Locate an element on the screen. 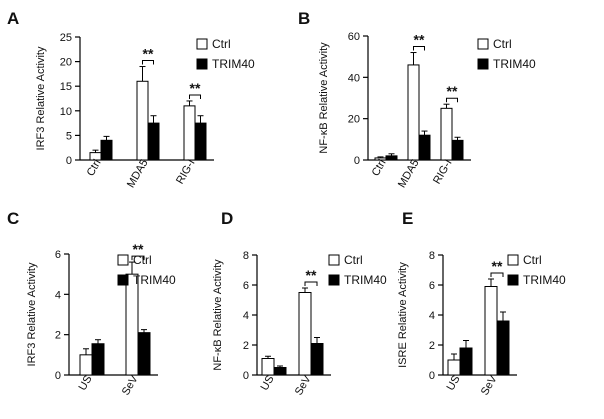  y-tick-label: 25 is located at coordinates (66, 38).